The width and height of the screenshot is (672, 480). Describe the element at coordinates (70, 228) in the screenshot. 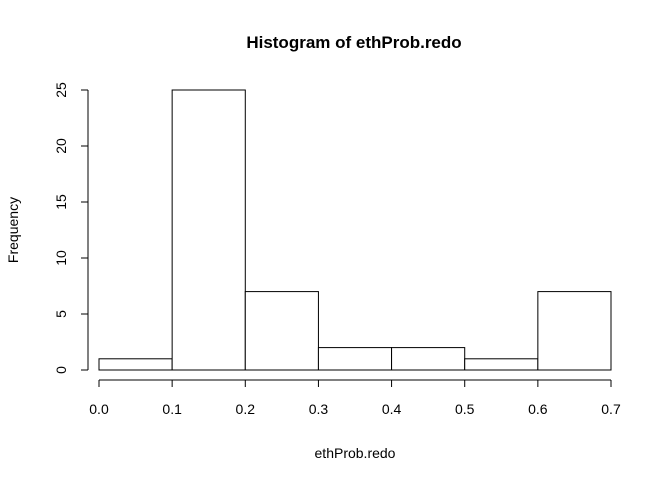

I see `y-ticks-group: 0 5 10 15 20 25` at that location.